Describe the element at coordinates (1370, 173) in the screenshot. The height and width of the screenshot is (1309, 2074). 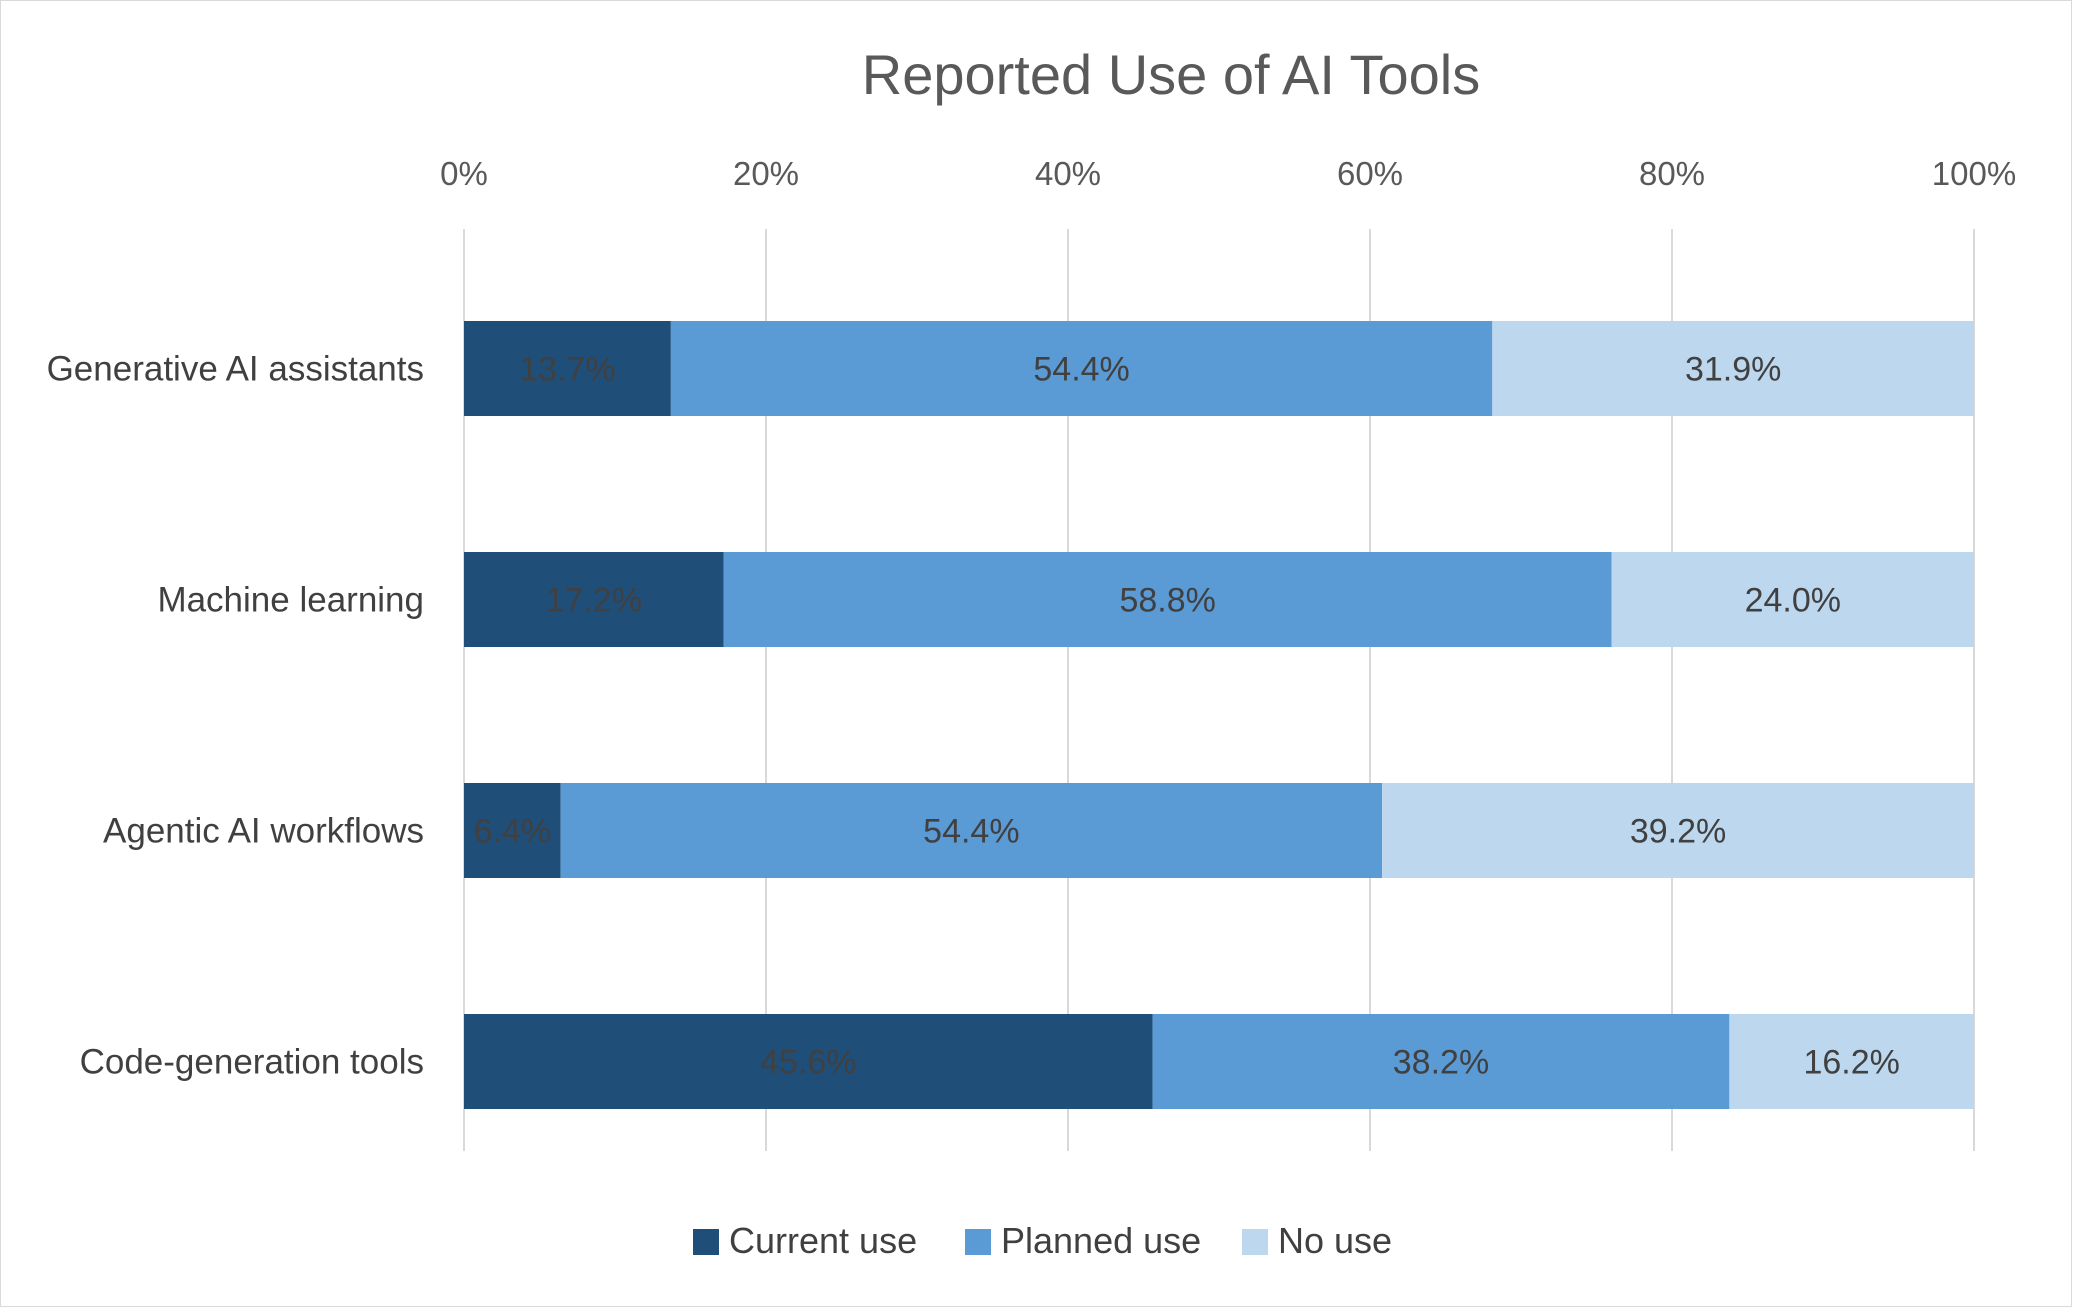
I see `x-tick-label: 60%` at that location.